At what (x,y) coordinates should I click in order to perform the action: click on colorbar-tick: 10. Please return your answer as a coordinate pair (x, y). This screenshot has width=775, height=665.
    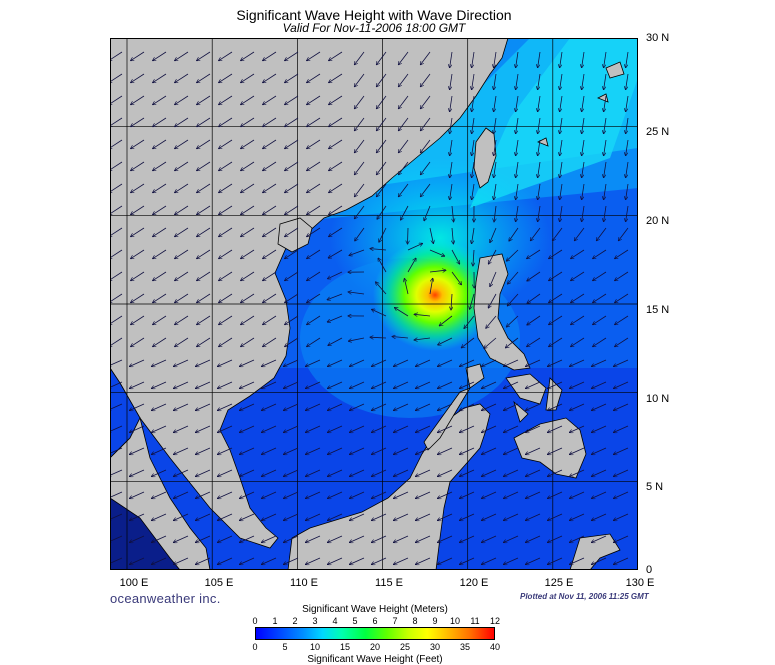
    Looking at the image, I should click on (314, 647).